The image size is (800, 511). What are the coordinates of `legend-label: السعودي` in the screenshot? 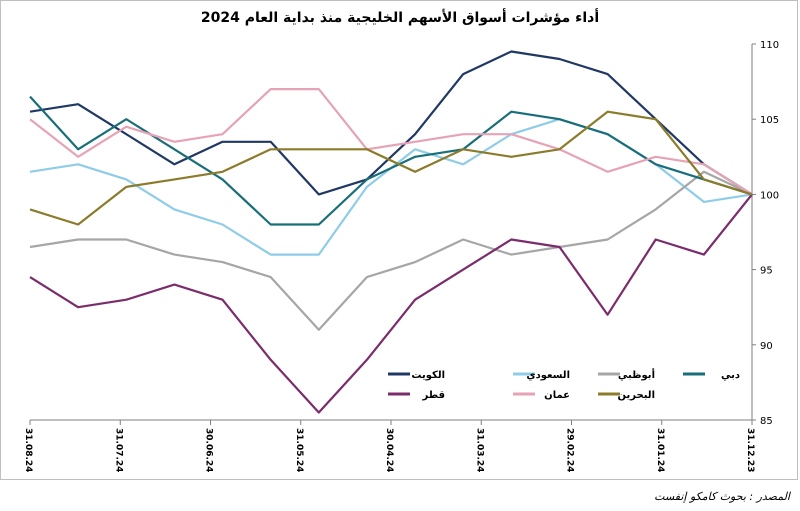 It's located at (548, 375).